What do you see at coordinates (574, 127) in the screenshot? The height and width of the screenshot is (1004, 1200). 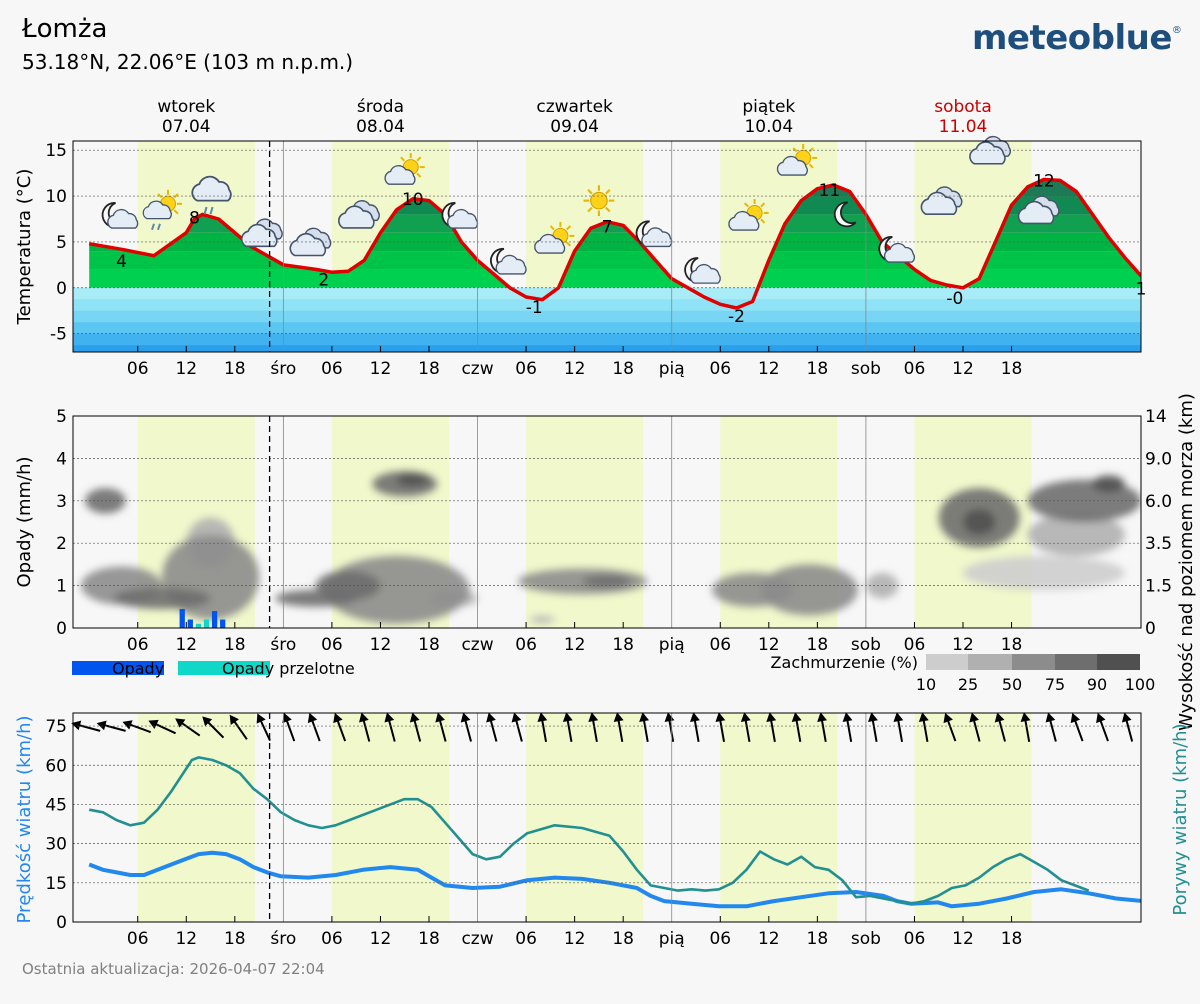 I see `day-date: 09.04` at bounding box center [574, 127].